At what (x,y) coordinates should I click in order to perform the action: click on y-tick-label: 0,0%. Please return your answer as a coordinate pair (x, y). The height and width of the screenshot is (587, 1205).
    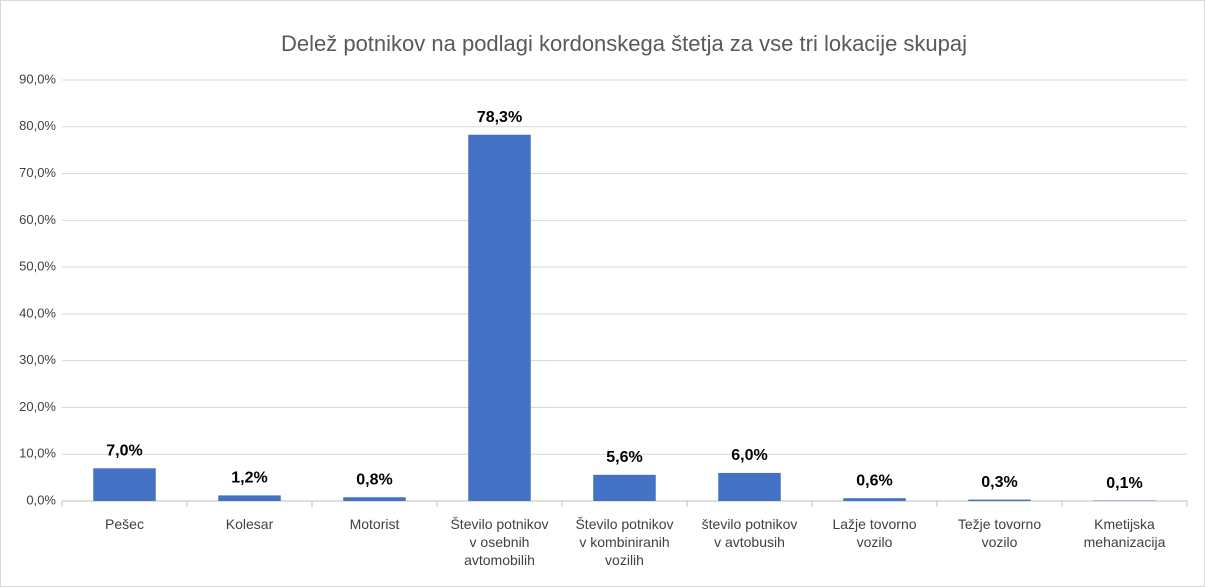
    Looking at the image, I should click on (41, 499).